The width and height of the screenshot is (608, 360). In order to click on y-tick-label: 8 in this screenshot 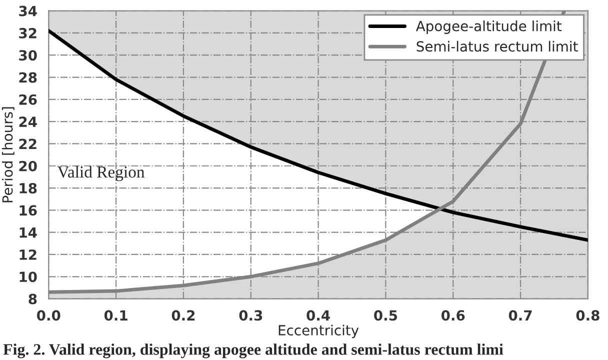, I will do `click(32, 299)`.